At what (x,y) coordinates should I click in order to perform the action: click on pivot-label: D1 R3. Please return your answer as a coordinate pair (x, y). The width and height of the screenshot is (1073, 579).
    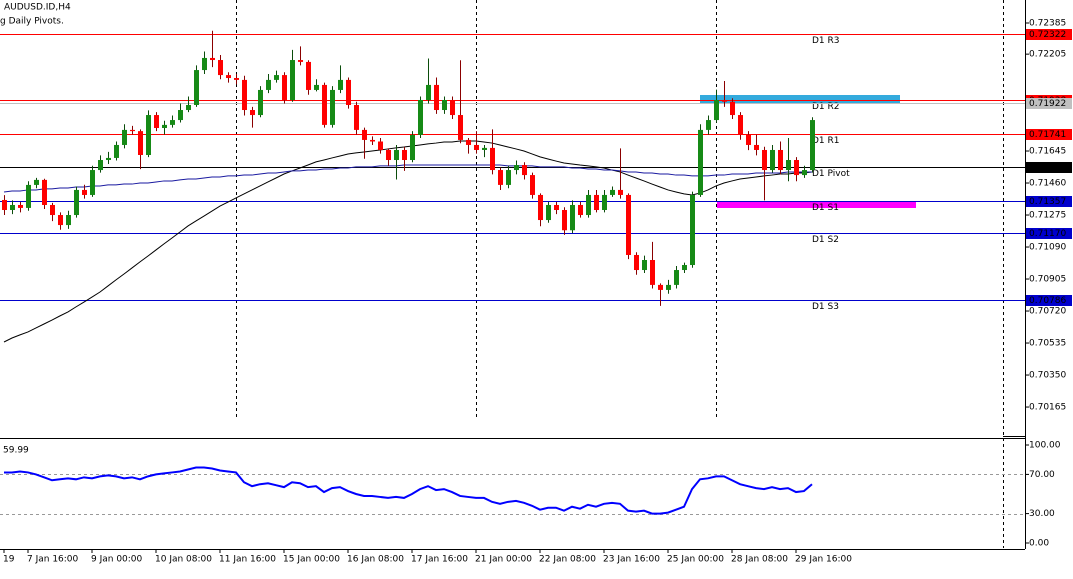
    Looking at the image, I should click on (826, 41).